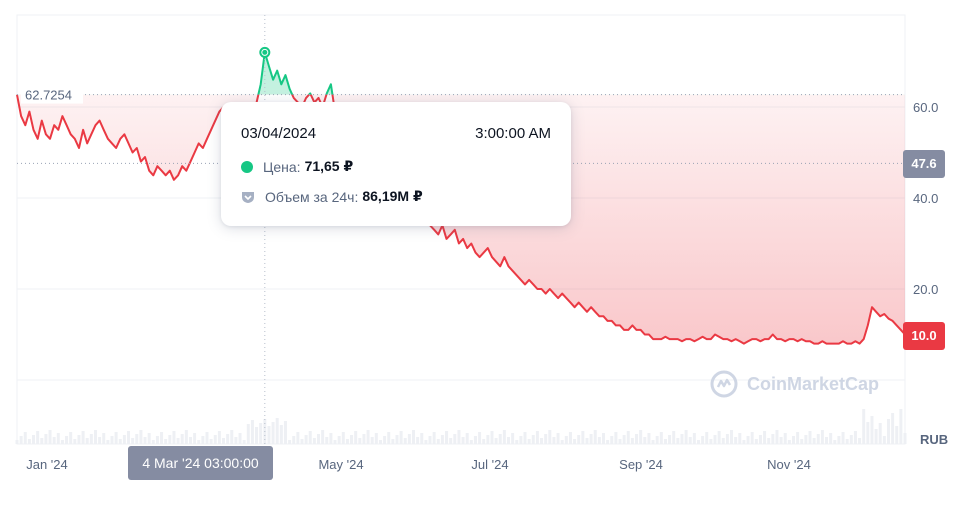 This screenshot has height=515, width=966. I want to click on tooltip-price-value: 71,65 ₽, so click(329, 166).